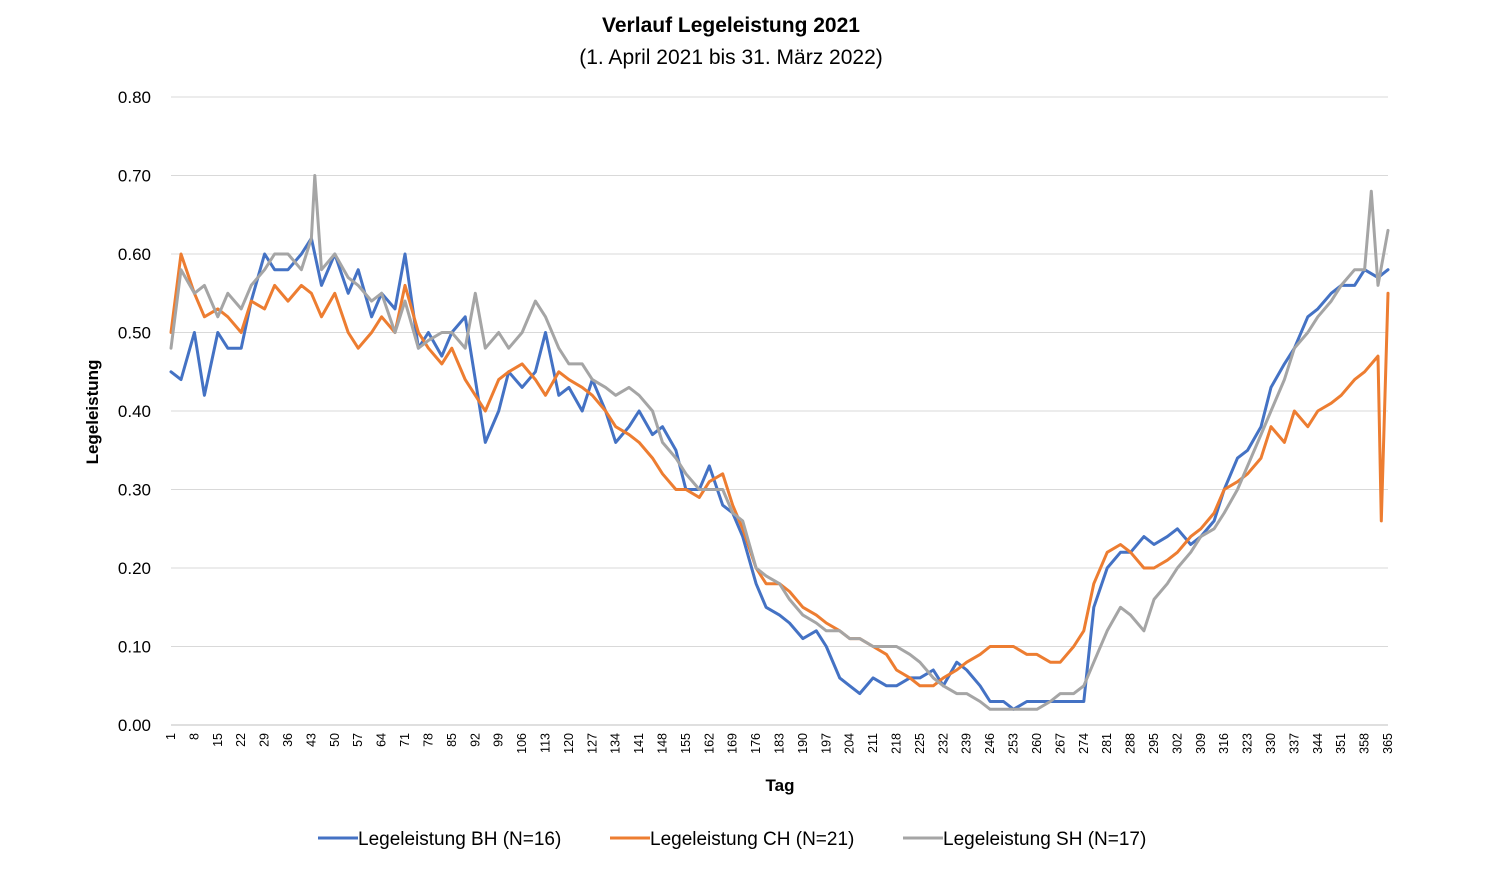  Describe the element at coordinates (709, 743) in the screenshot. I see `x-tick-label: 162` at that location.